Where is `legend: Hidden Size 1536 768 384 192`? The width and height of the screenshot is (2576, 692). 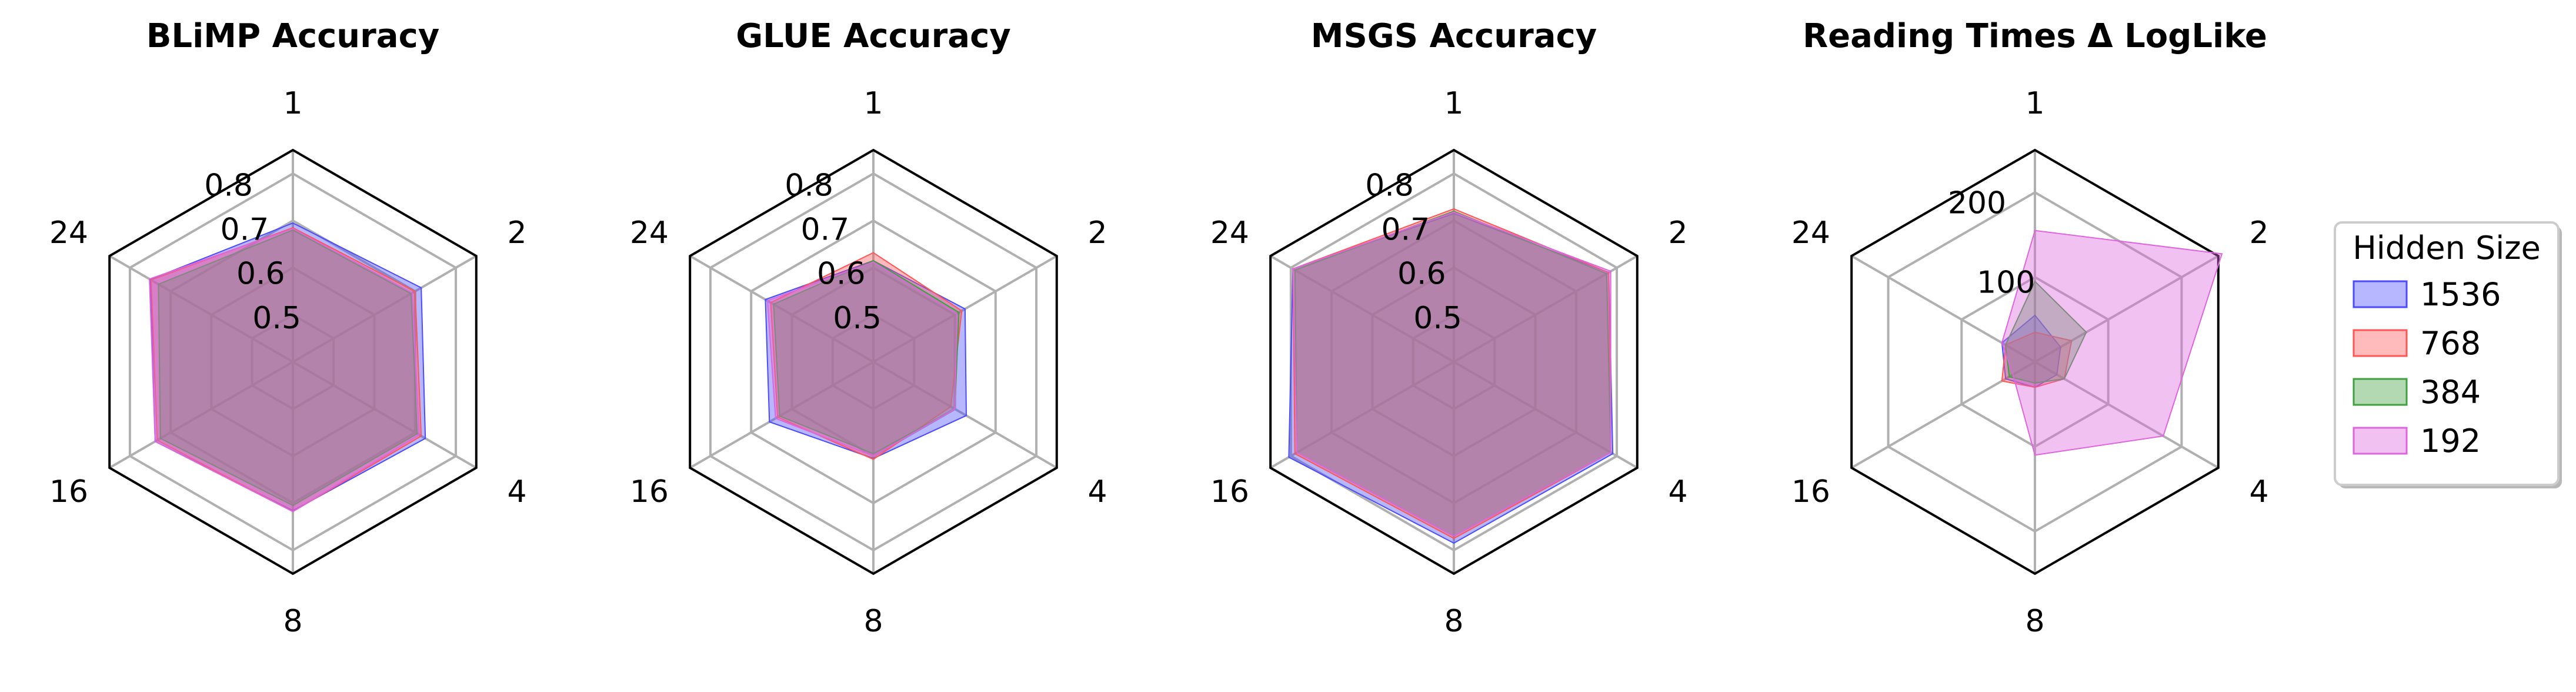
legend: Hidden Size 1536 768 384 192 is located at coordinates (2448, 354).